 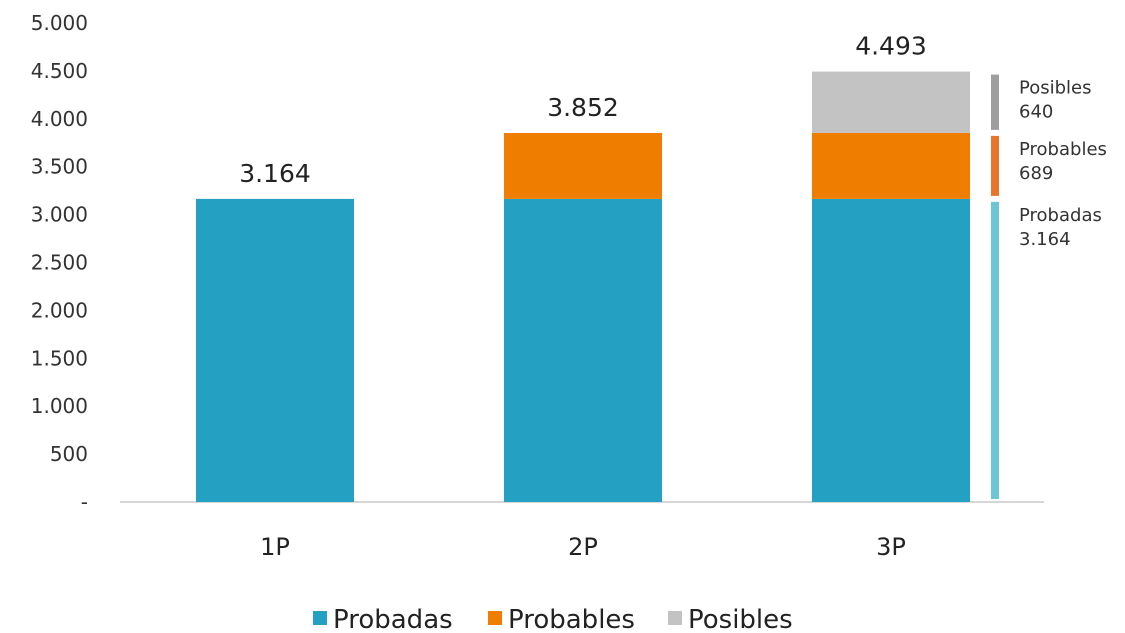 I want to click on annotation-bar-probadas, so click(x=995, y=350).